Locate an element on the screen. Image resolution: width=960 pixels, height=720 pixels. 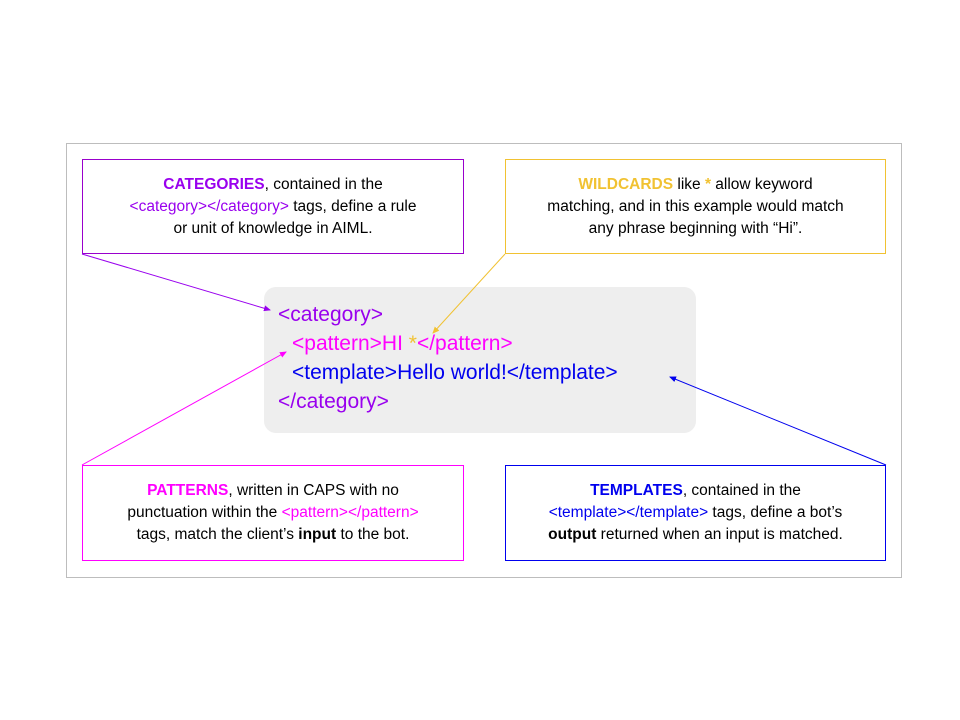
templates-tags: <template></template> is located at coordinates (628, 512).